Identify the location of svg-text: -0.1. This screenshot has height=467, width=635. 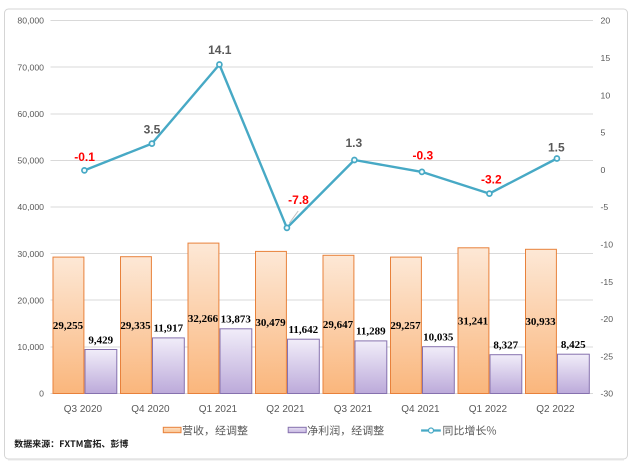
(84, 157).